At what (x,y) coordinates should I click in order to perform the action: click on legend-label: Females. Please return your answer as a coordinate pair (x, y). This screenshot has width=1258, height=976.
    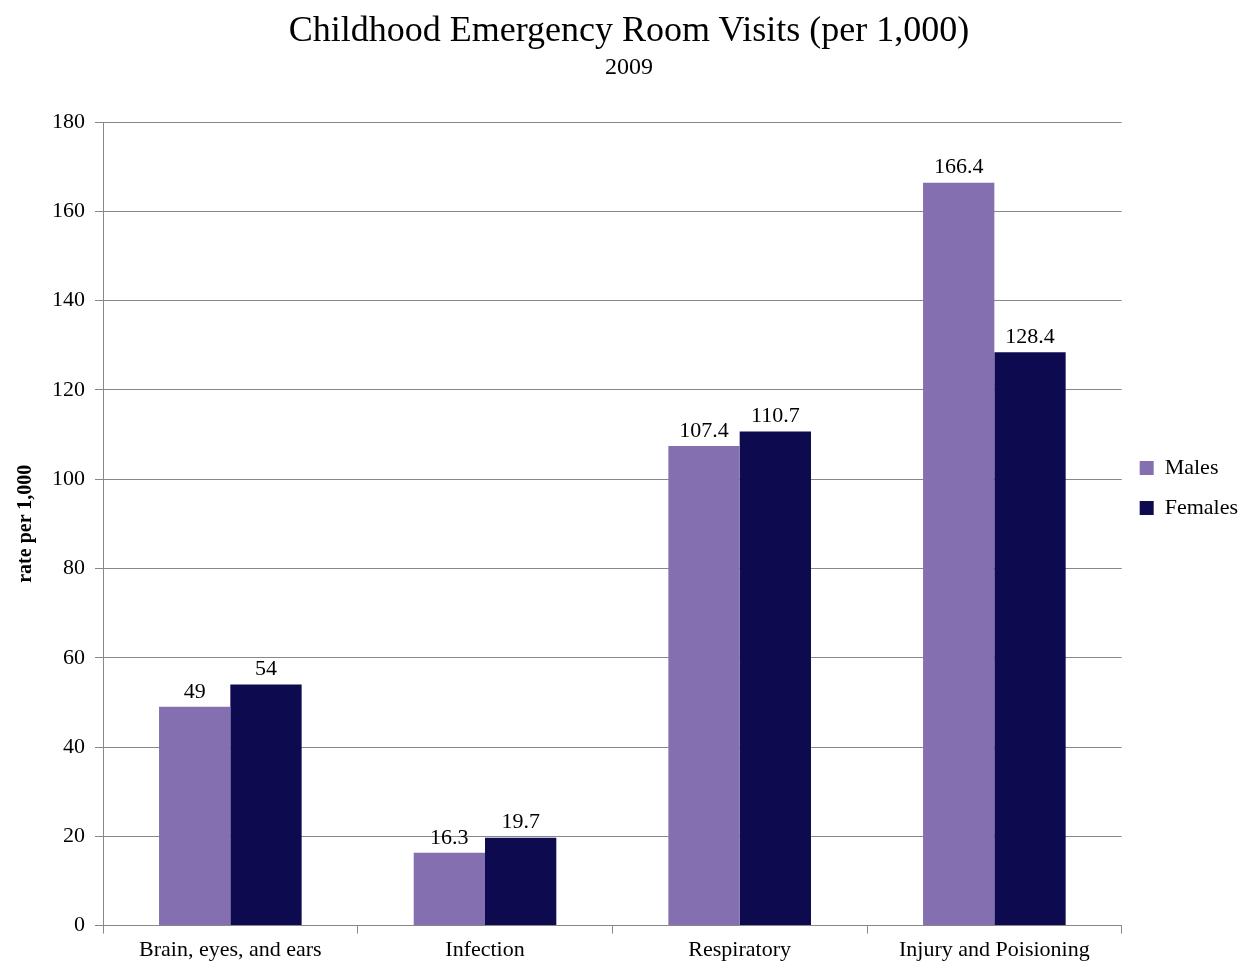
    Looking at the image, I should click on (1201, 506).